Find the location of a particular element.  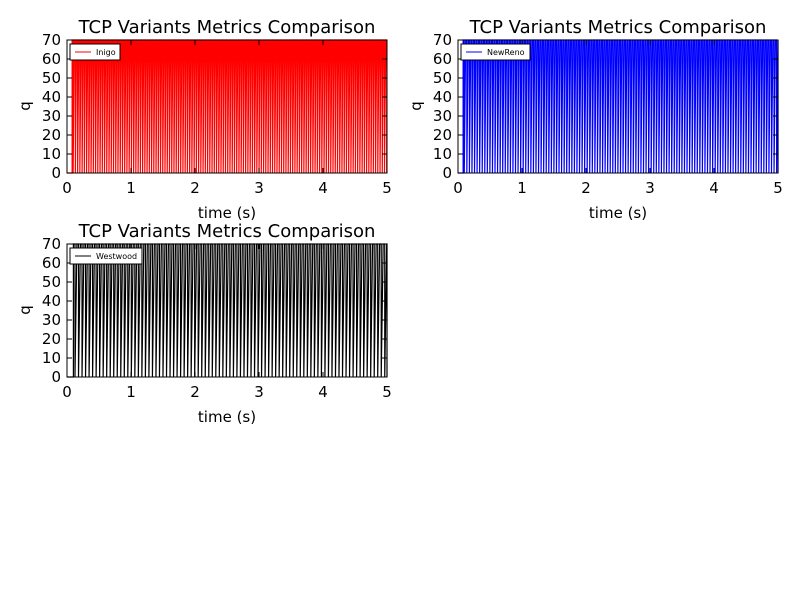

legend: Westwood is located at coordinates (106, 256).